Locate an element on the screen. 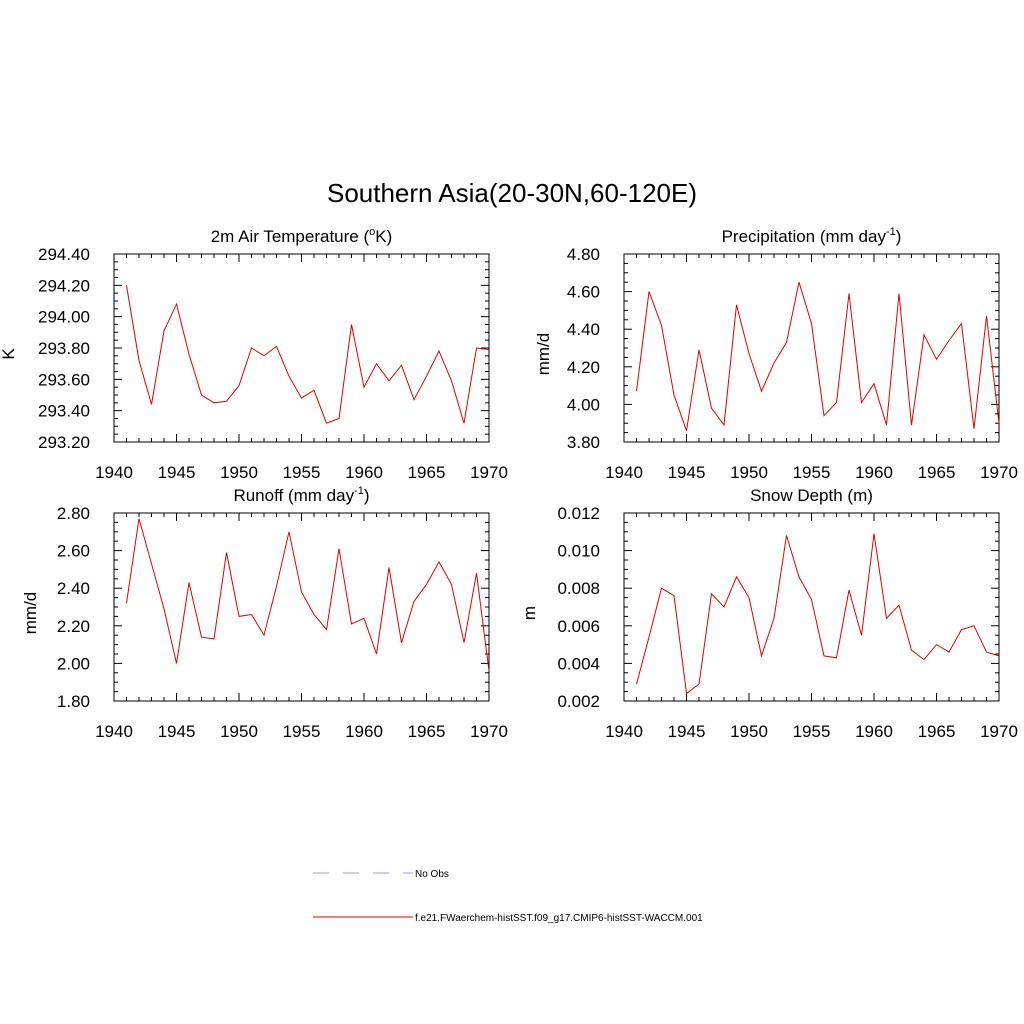 This screenshot has width=1024, height=1024. y-tick-label: 294.20 is located at coordinates (64, 285).